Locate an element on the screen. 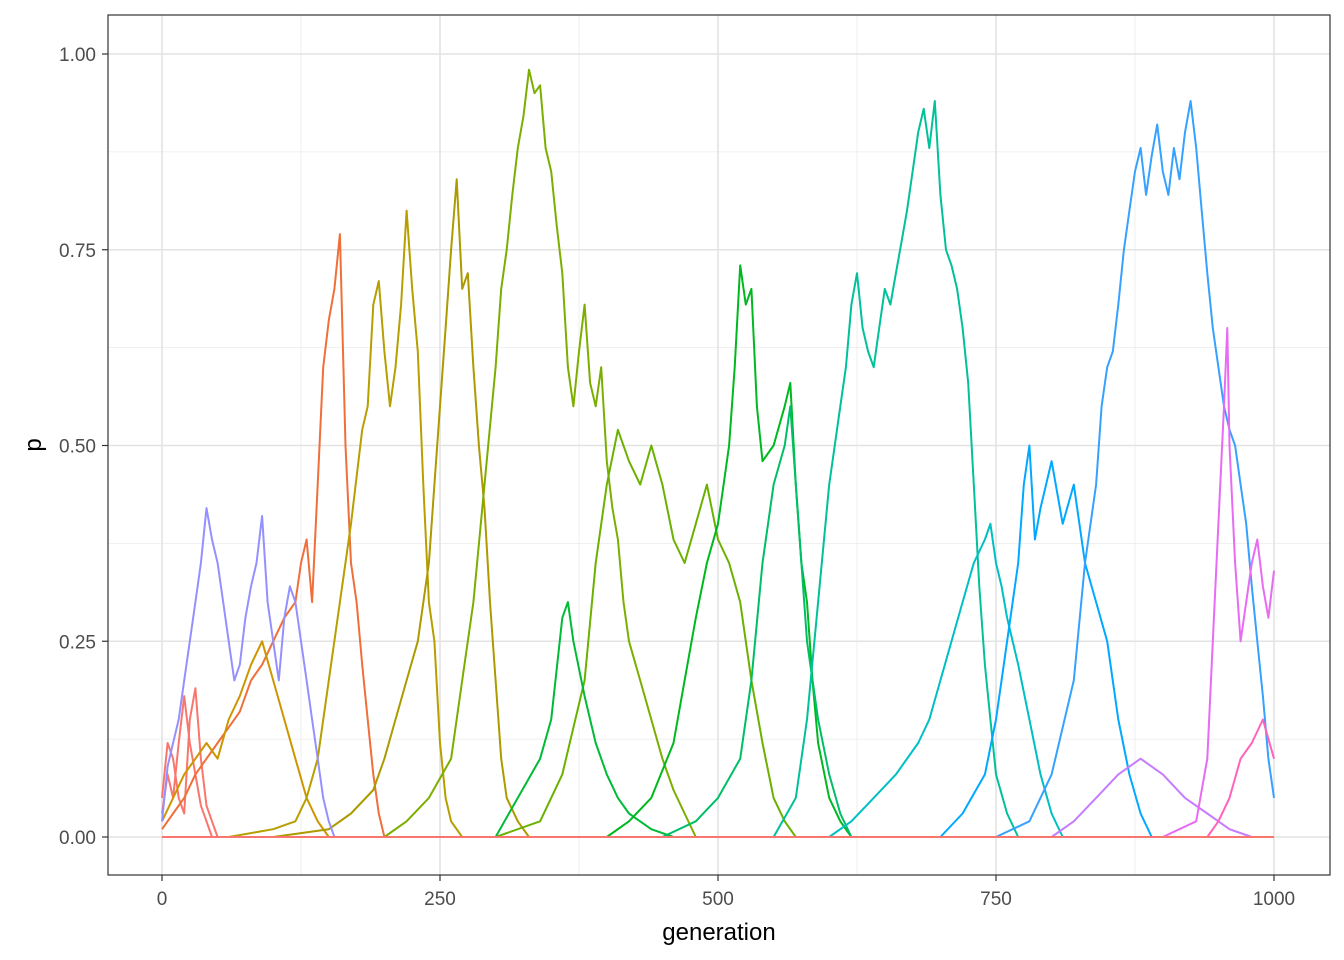  y-tick-label: 0.75 is located at coordinates (77, 251).